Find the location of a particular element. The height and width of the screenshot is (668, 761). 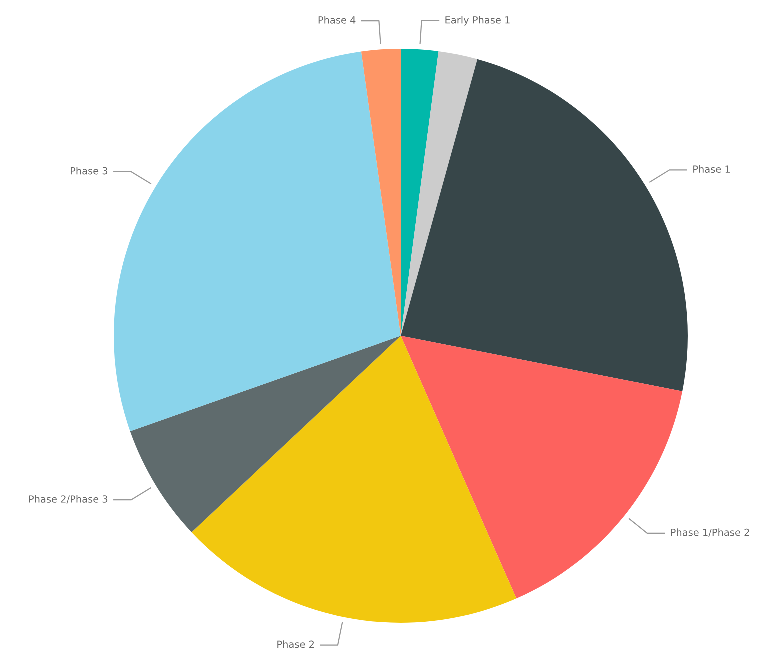

slice-label: Phase 1 is located at coordinates (712, 170).